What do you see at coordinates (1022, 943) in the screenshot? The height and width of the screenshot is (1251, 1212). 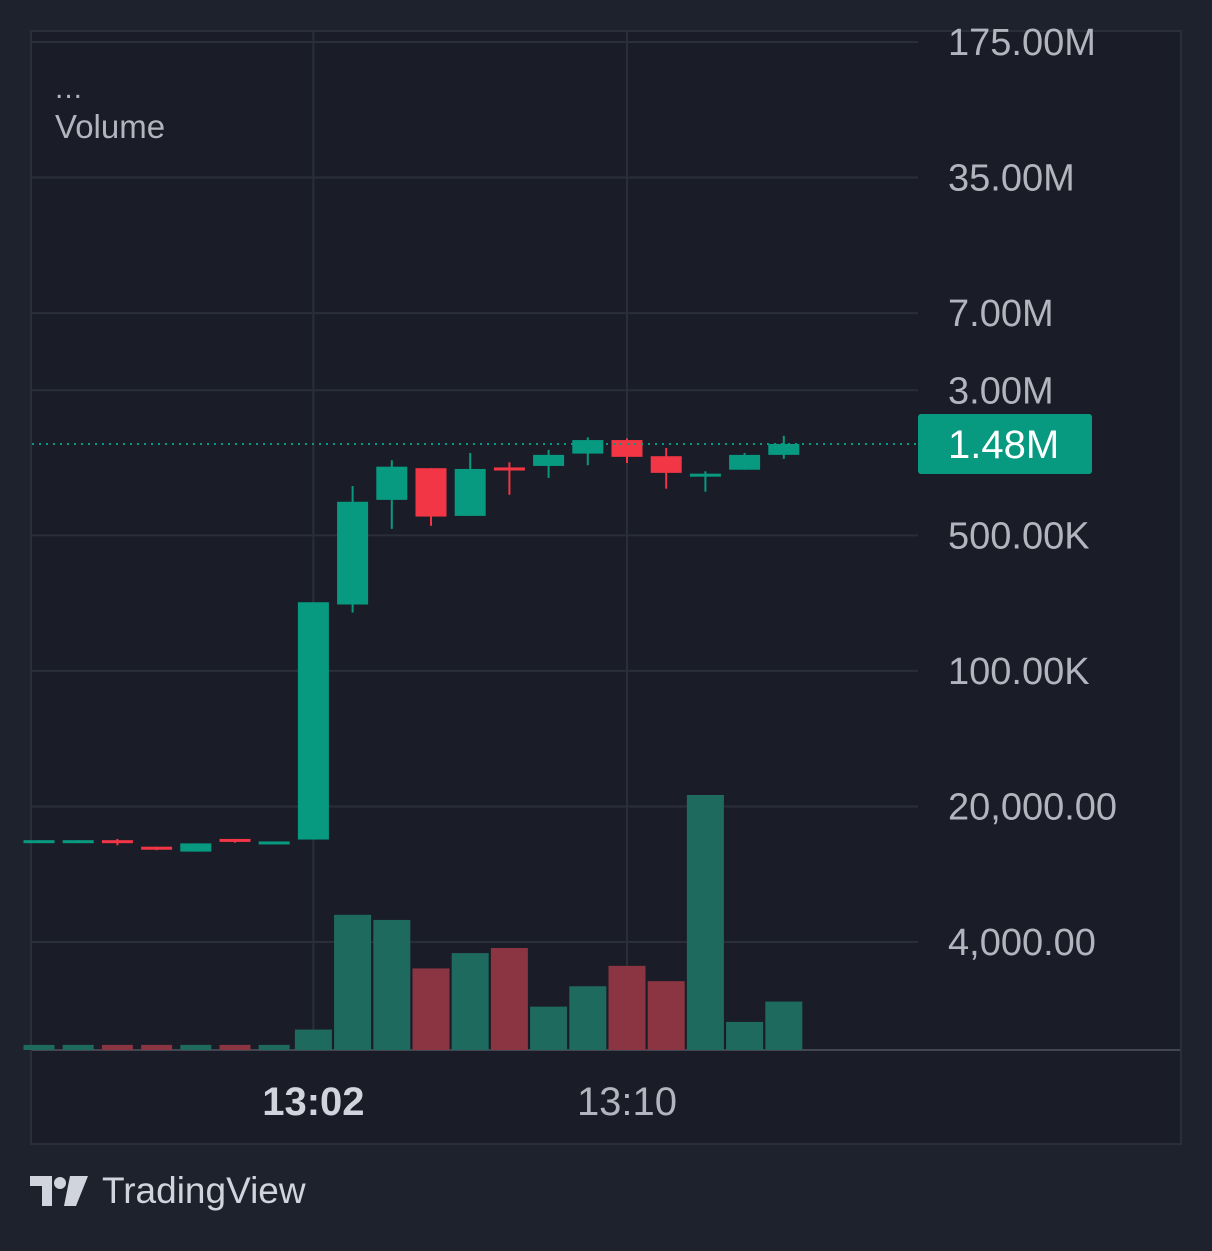 I see `y-axis-tick-label: 4,000.00` at bounding box center [1022, 943].